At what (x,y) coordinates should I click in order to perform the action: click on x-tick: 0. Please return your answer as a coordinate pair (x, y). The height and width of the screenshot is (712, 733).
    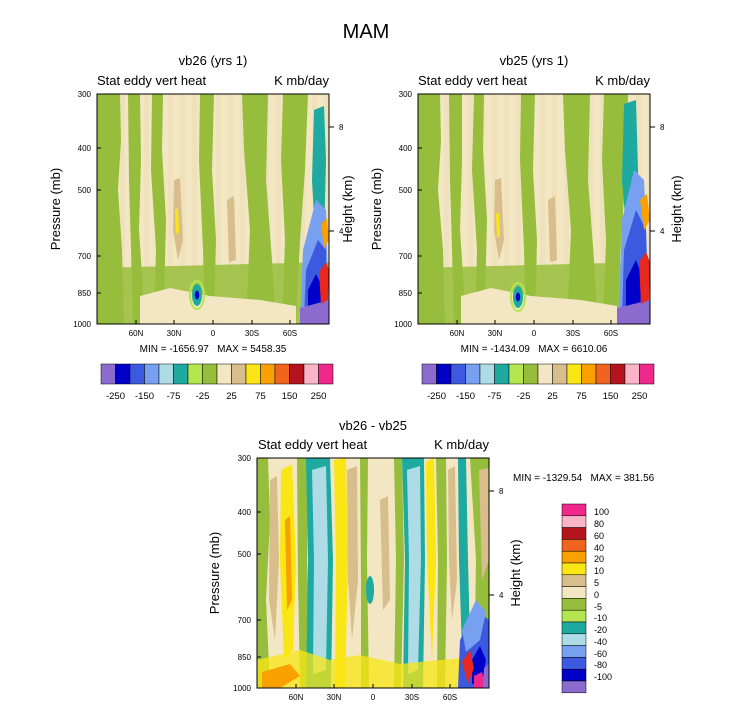
    Looking at the image, I should click on (534, 329).